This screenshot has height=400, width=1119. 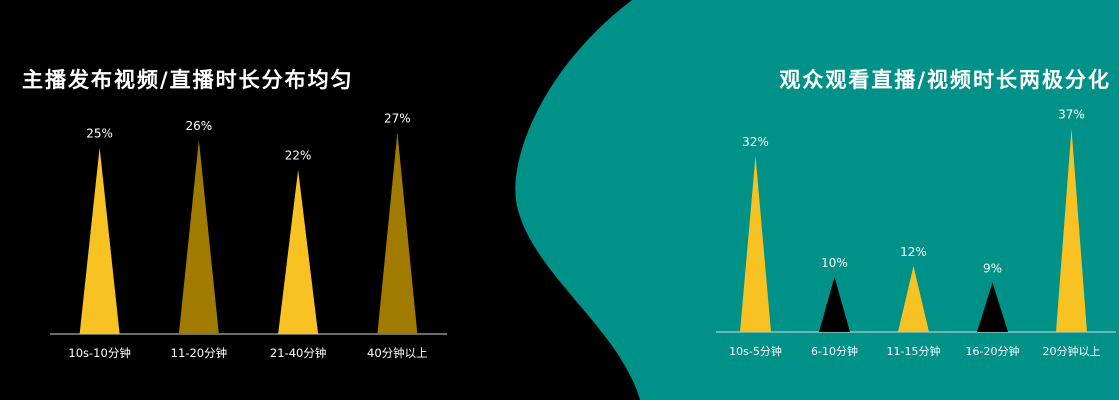 What do you see at coordinates (834, 351) in the screenshot?
I see `x-tick-label: 6-10分钟` at bounding box center [834, 351].